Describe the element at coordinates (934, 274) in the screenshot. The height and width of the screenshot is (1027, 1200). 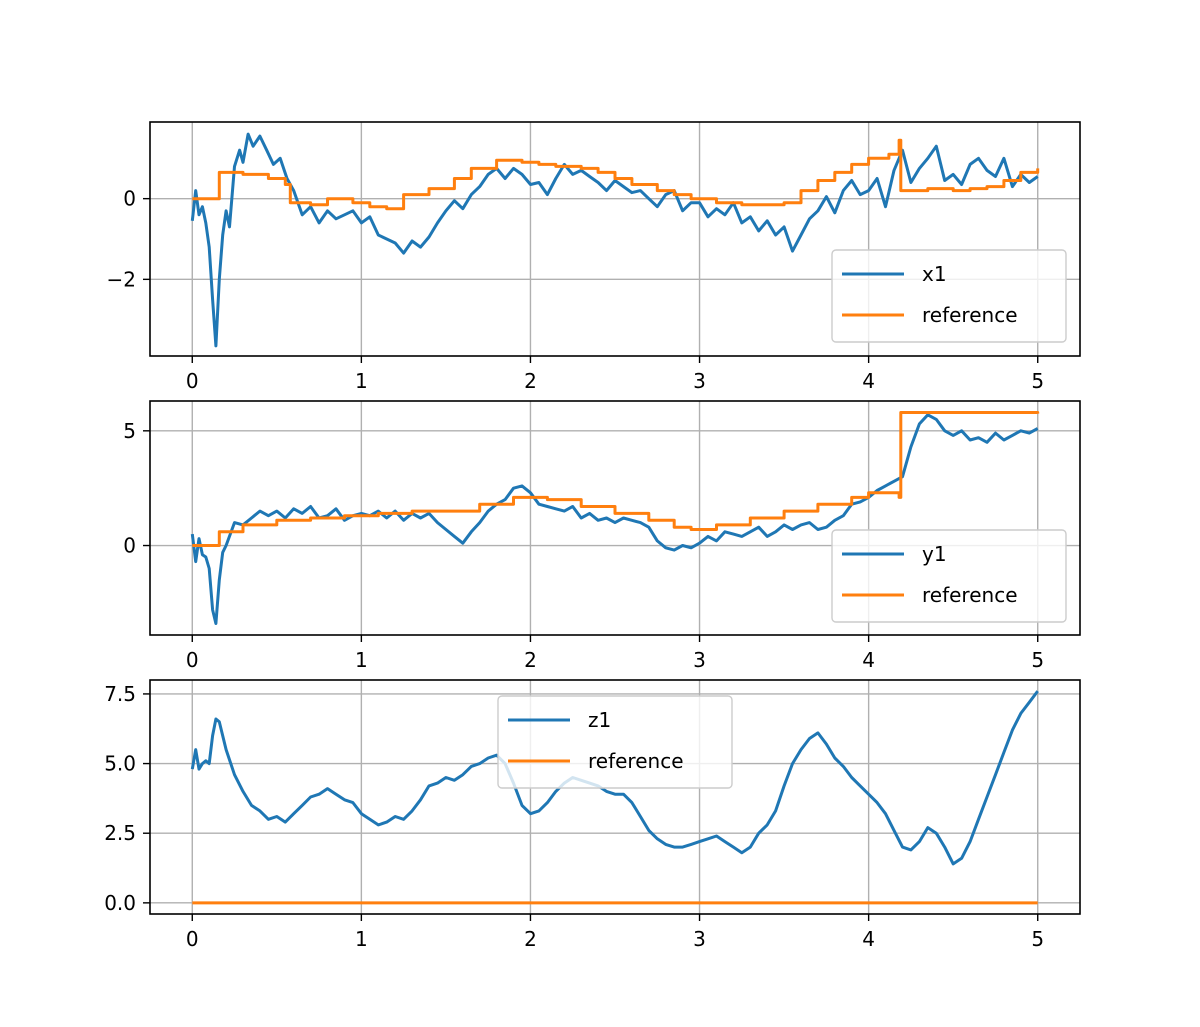
I see `legend-label-x1: x1` at that location.